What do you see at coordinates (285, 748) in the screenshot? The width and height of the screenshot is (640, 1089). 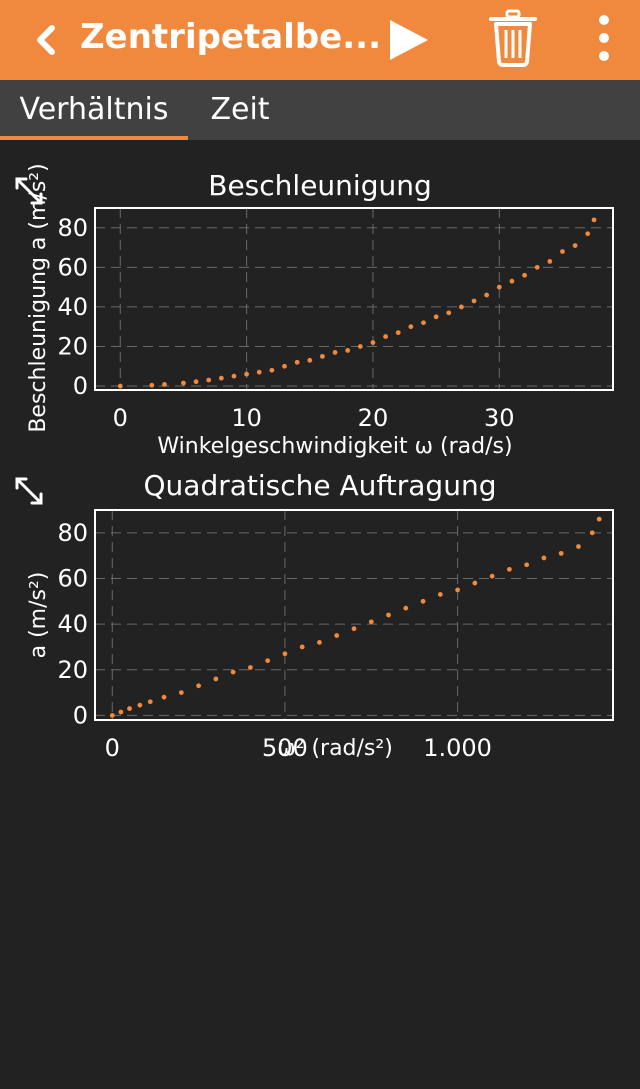 I see `x-tick-label: 500` at bounding box center [285, 748].